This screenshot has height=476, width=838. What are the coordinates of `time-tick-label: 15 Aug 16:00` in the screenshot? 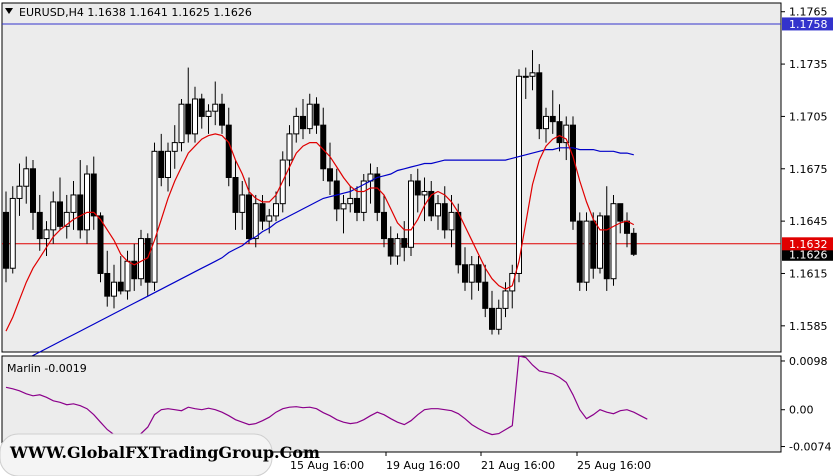 It's located at (327, 465).